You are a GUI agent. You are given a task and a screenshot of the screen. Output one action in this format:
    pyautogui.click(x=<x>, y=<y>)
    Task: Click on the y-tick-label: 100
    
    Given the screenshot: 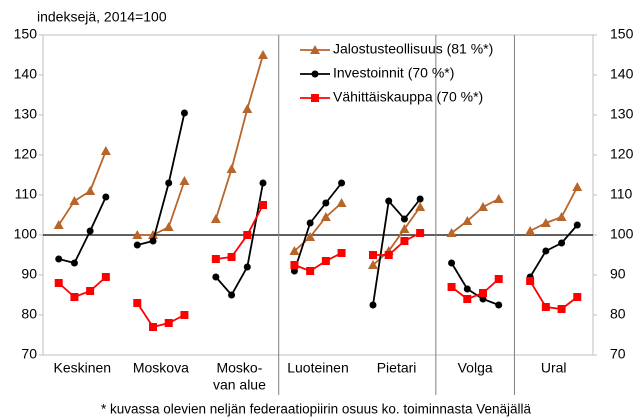 What is the action you would take?
    pyautogui.click(x=26, y=234)
    